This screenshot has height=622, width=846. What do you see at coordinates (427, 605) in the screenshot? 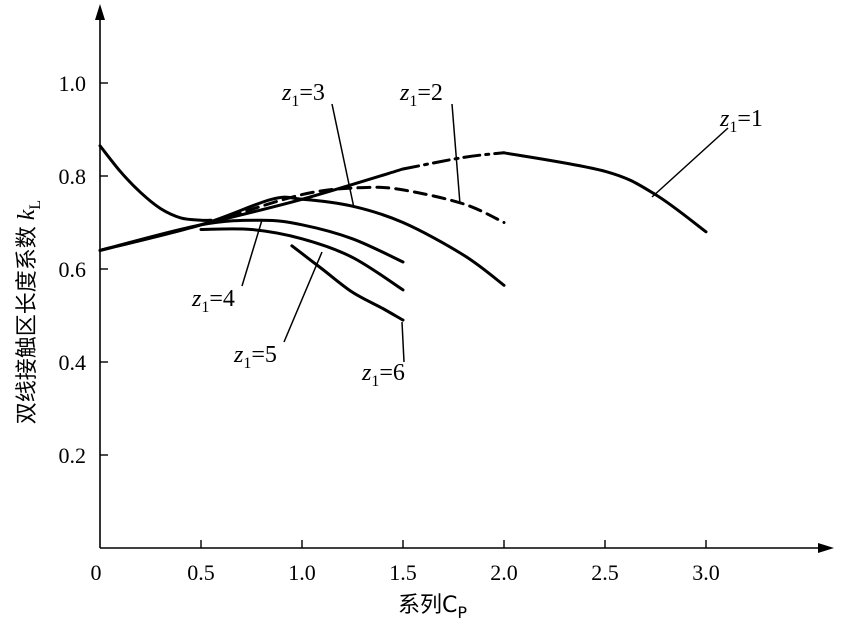
I see `x-axis-title-main: 系列C` at bounding box center [427, 605].